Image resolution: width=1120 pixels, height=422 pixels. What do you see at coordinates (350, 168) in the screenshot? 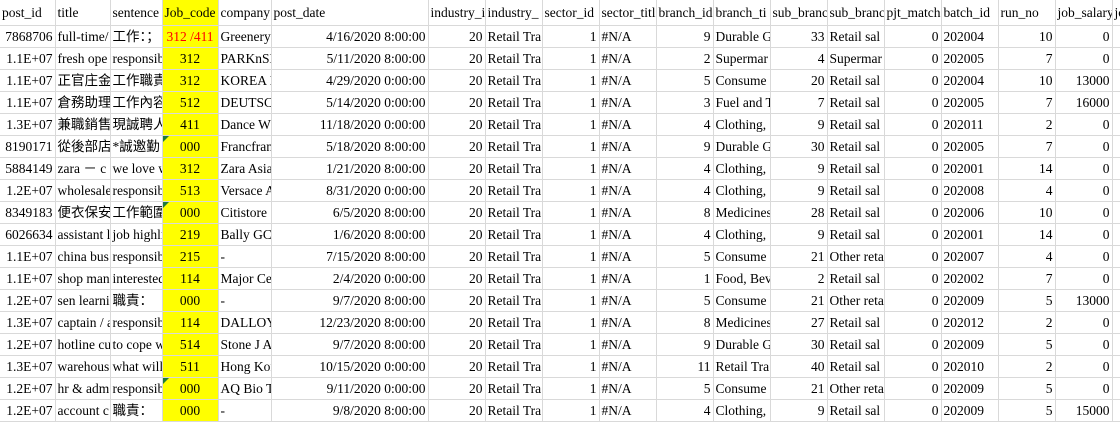
I see `cell-post-date: 1/21/2020 8:00:00` at bounding box center [350, 168].